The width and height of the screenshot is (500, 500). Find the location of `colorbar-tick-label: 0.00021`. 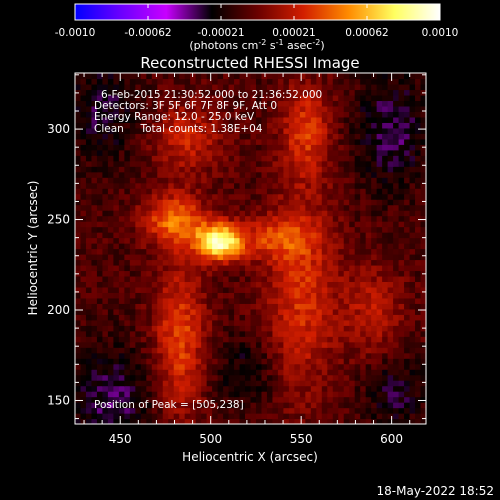

colorbar-tick-label: 0.00021 is located at coordinates (293, 33).